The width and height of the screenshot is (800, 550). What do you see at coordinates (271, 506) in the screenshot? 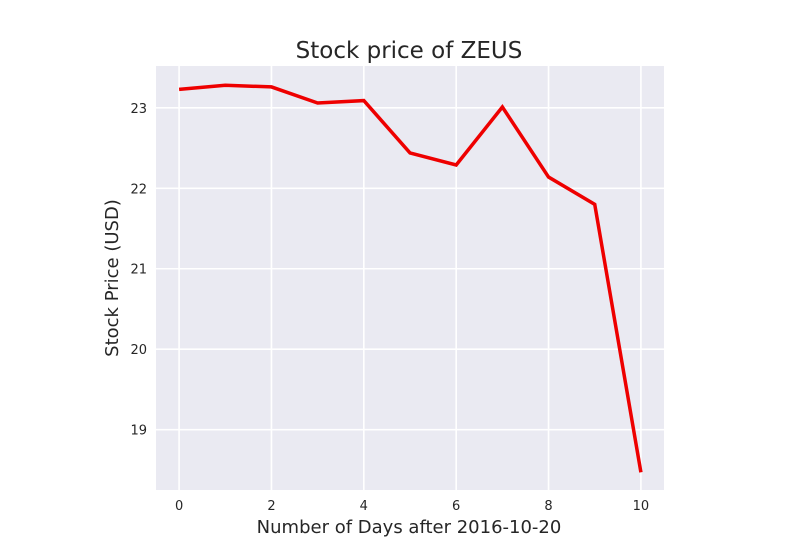
I see `x-tick-label: 2` at bounding box center [271, 506].